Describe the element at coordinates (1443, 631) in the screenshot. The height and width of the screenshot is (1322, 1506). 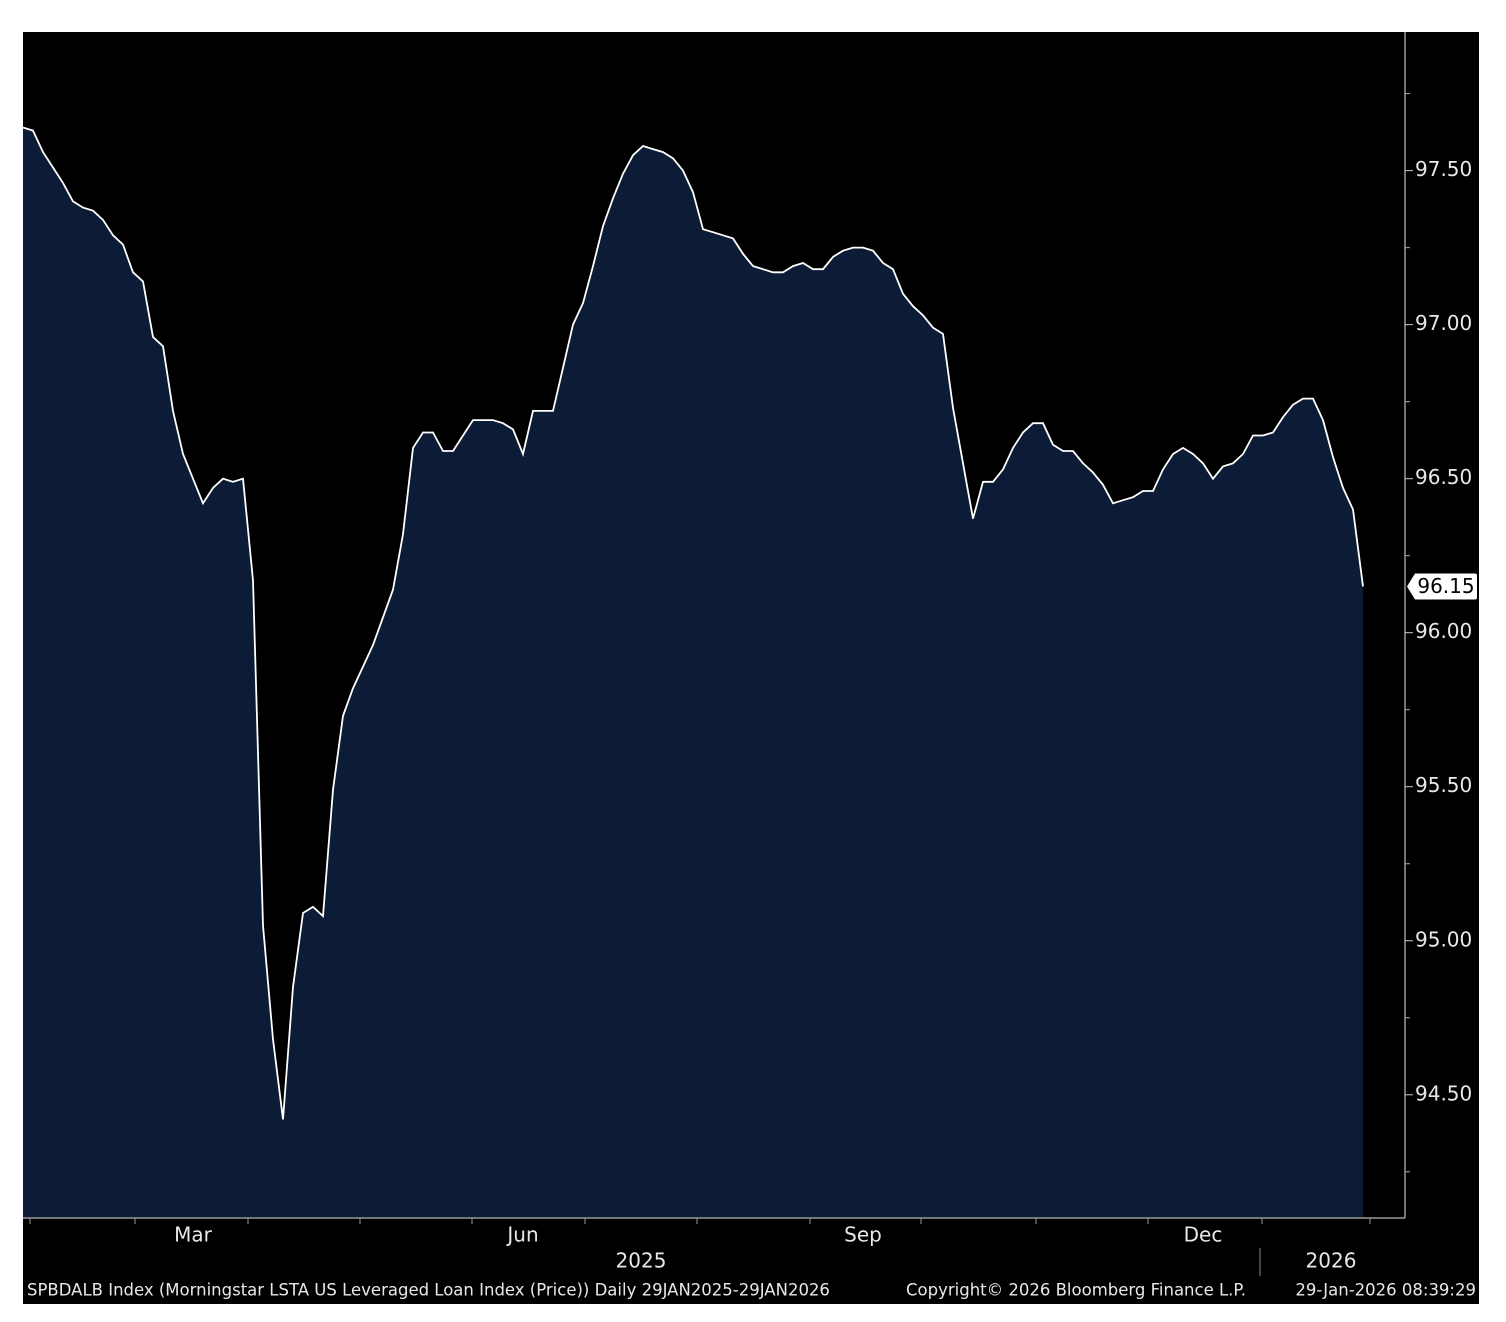
I see `y-tick-label: 96.00` at that location.